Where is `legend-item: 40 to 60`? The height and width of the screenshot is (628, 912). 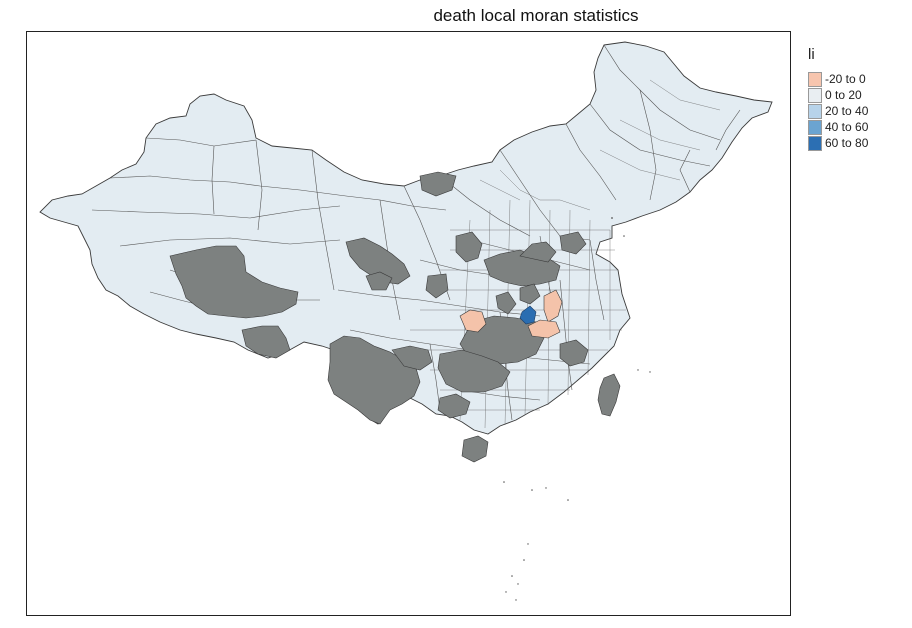
legend-item: 40 to 60 is located at coordinates (838, 127).